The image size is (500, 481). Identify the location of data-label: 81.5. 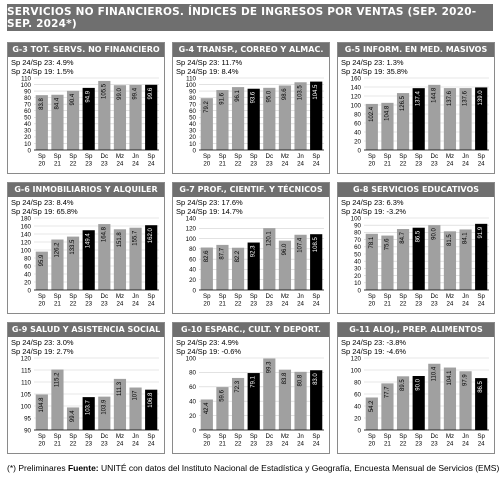
(450, 240).